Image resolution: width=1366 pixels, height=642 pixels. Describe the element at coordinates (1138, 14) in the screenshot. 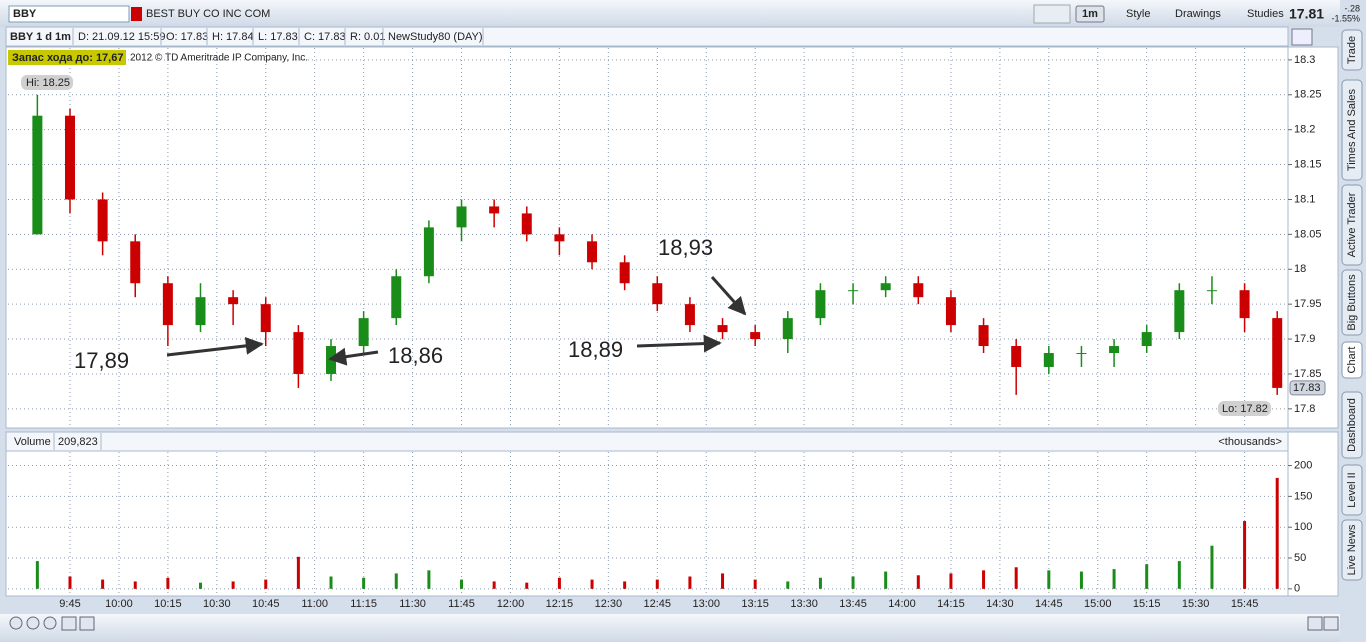

I see `style-button: Style` at that location.